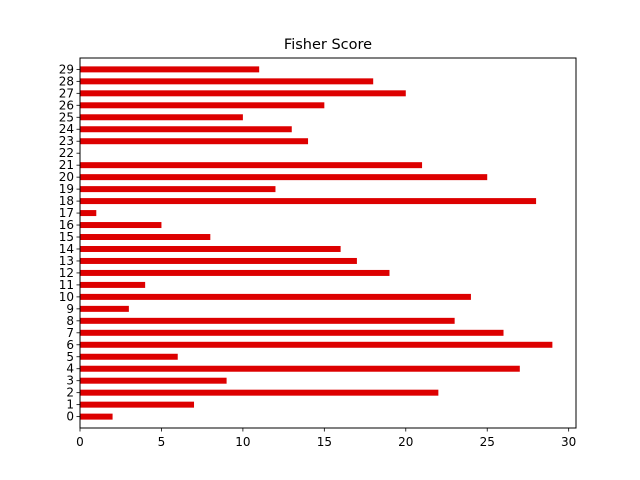 This screenshot has width=640, height=480. I want to click on y-tick-label-23: 23, so click(66, 141).